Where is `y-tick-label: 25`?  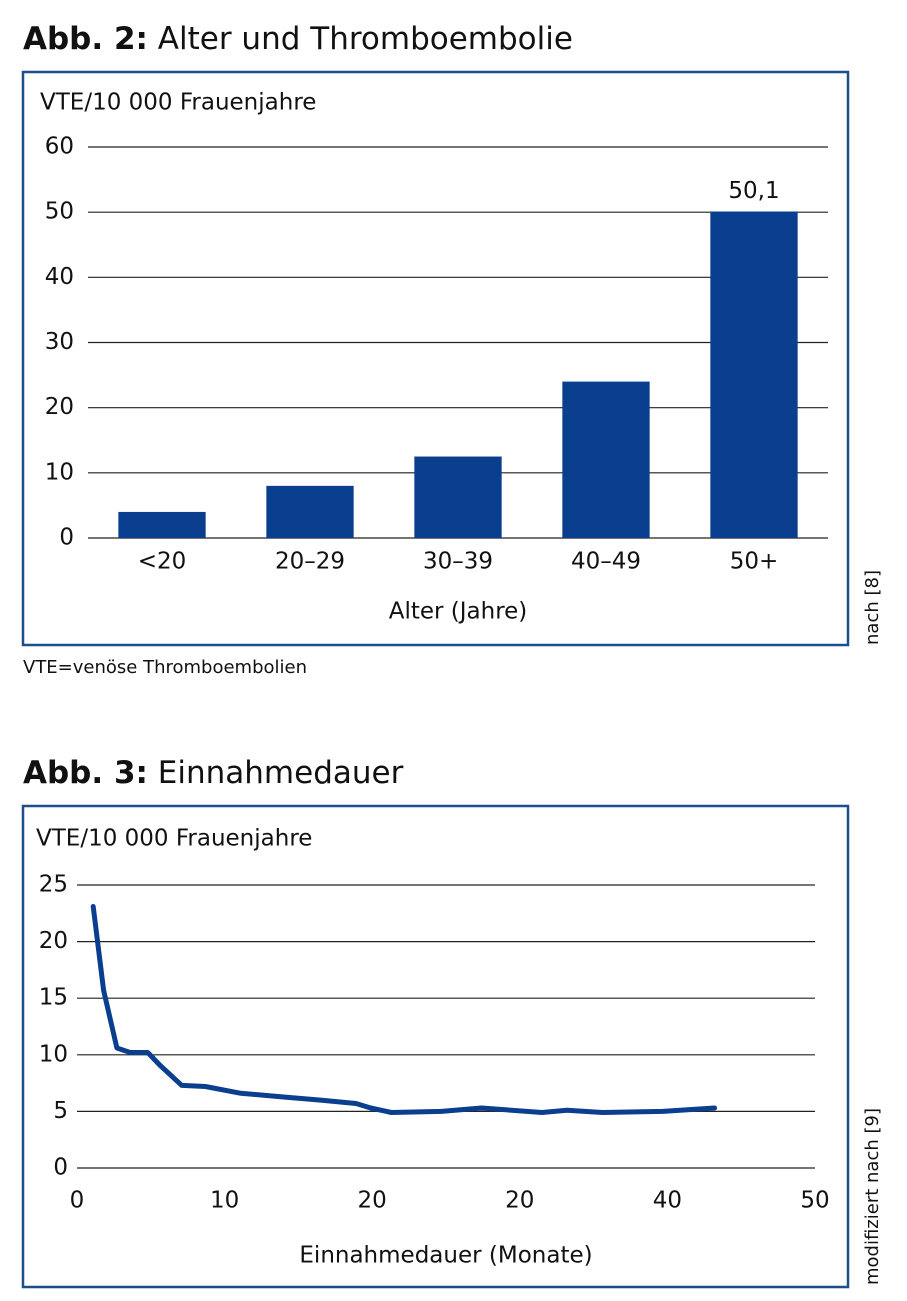 y-tick-label: 25 is located at coordinates (53, 885).